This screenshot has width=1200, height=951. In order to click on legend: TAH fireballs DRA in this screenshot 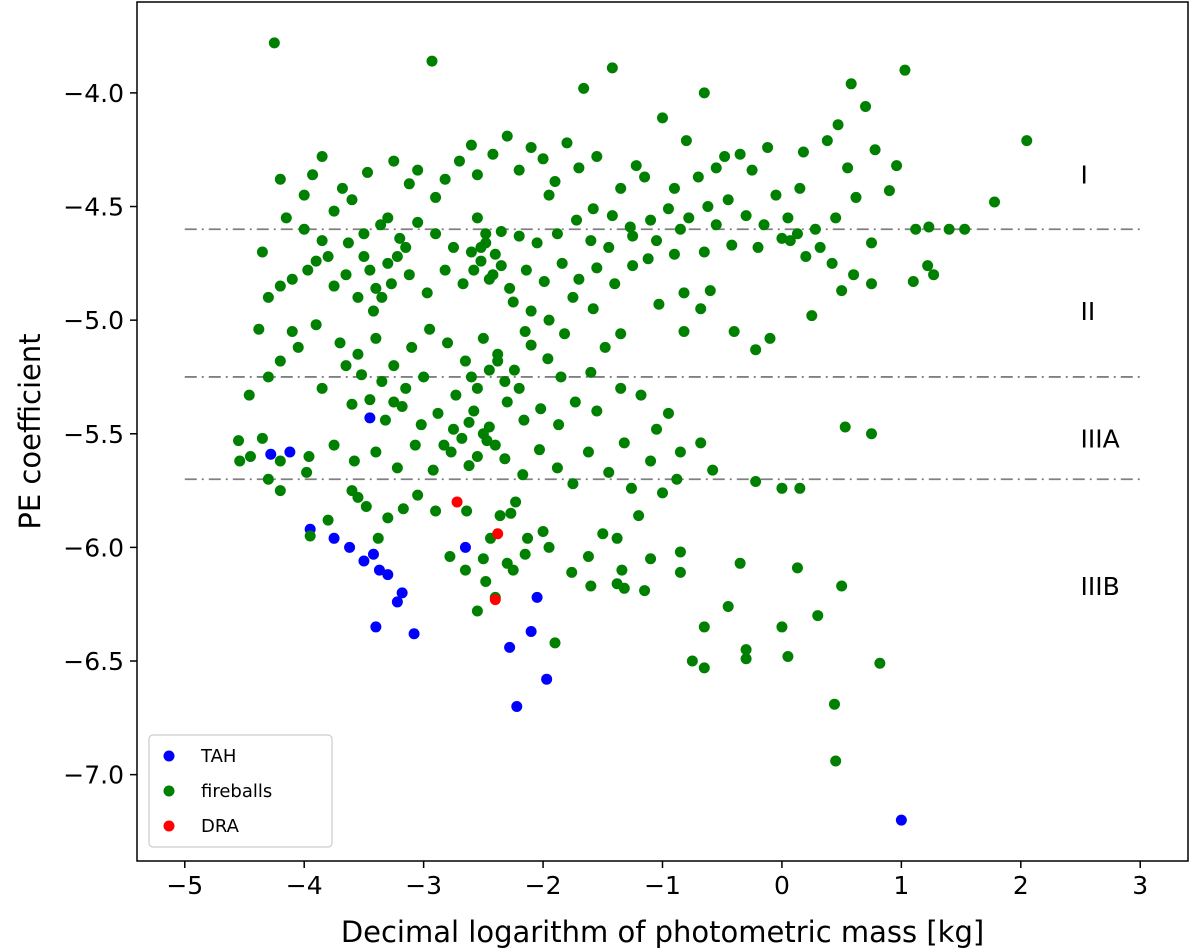, I will do `click(240, 791)`.